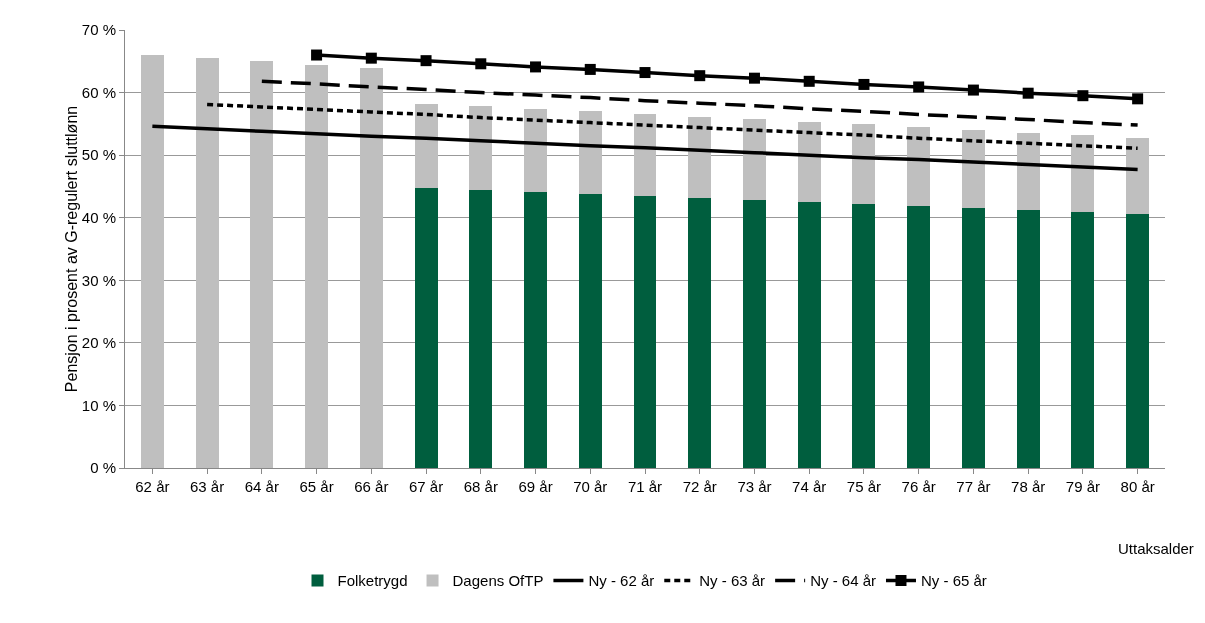 The height and width of the screenshot is (623, 1205). What do you see at coordinates (621, 581) in the screenshot?
I see `legend-label: Ny - 62 år` at bounding box center [621, 581].